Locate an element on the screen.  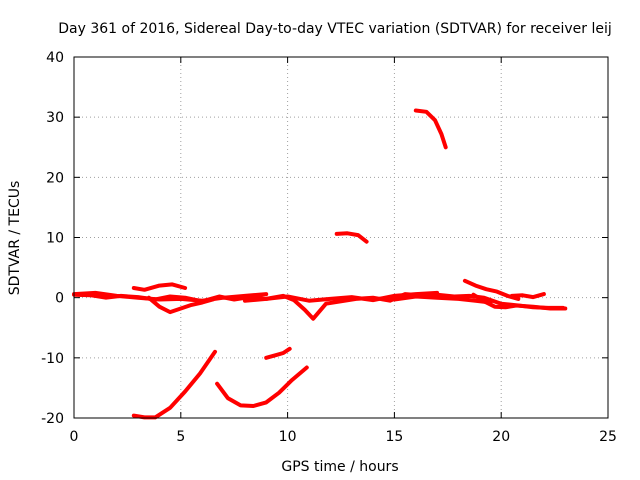
y-tick-label: 10 is located at coordinates (55, 239).